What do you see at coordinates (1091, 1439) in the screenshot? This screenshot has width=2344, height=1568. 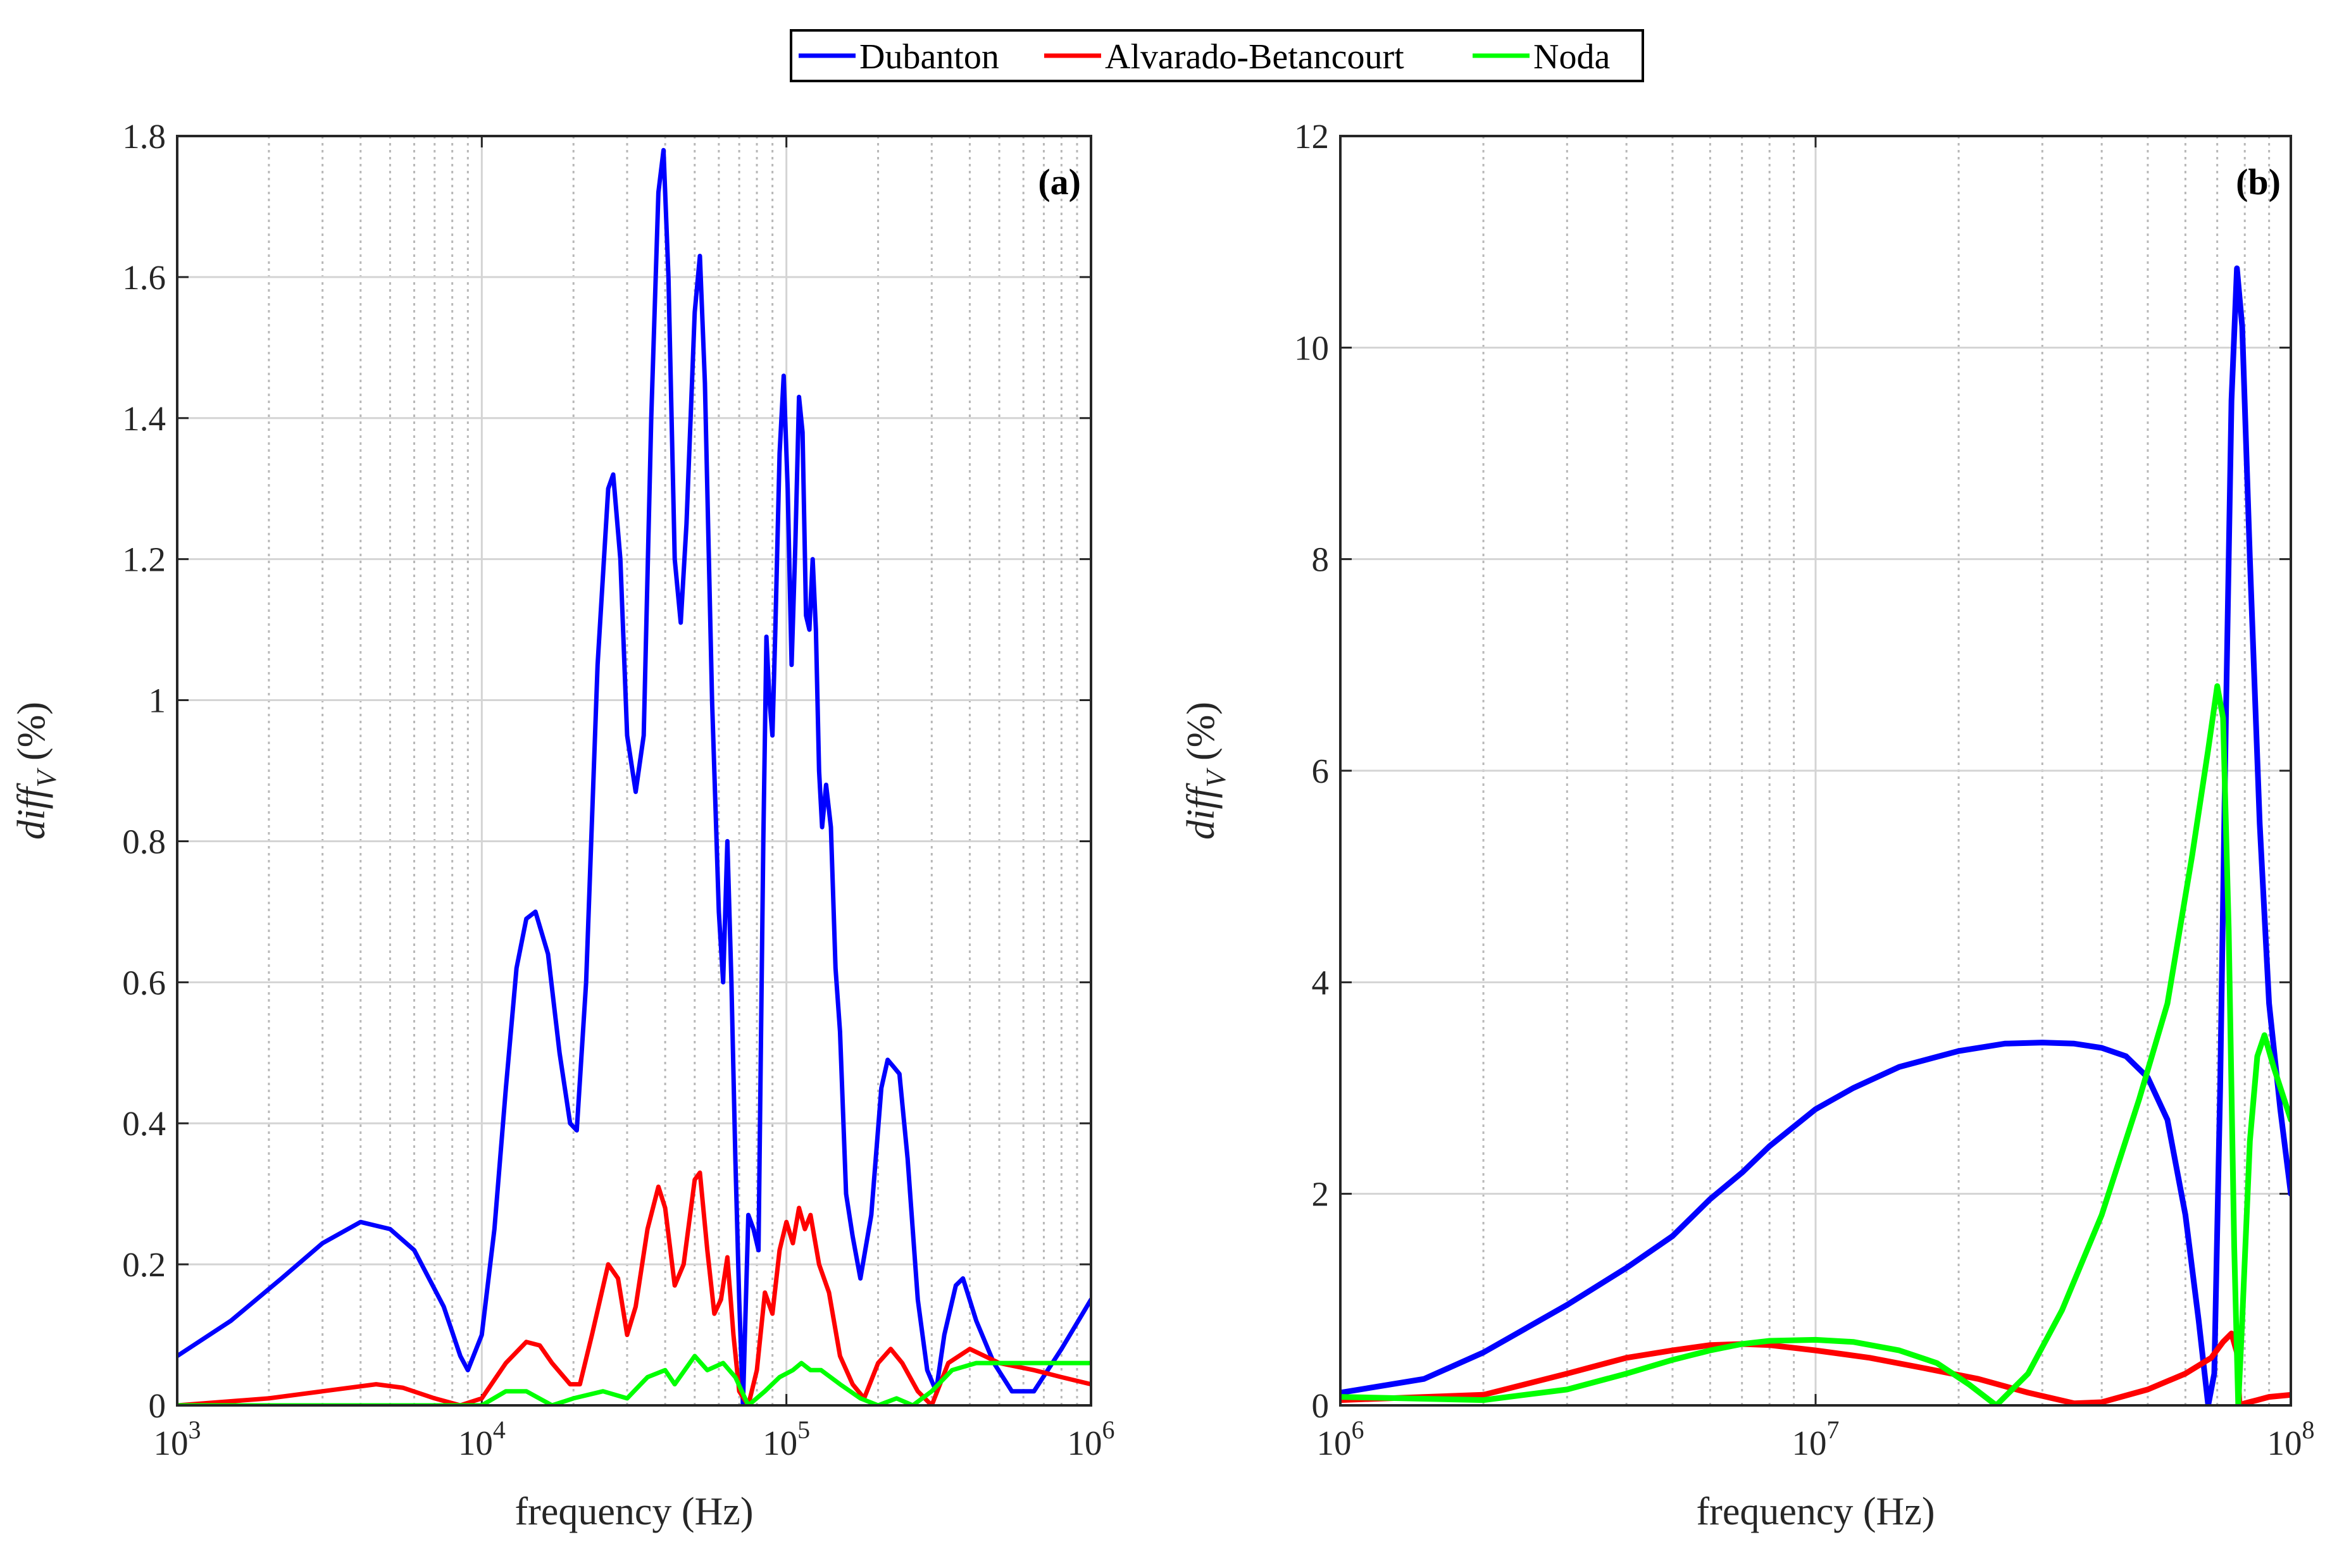 I see `panel-a-x-tick-label: 10⁶` at bounding box center [1091, 1439].